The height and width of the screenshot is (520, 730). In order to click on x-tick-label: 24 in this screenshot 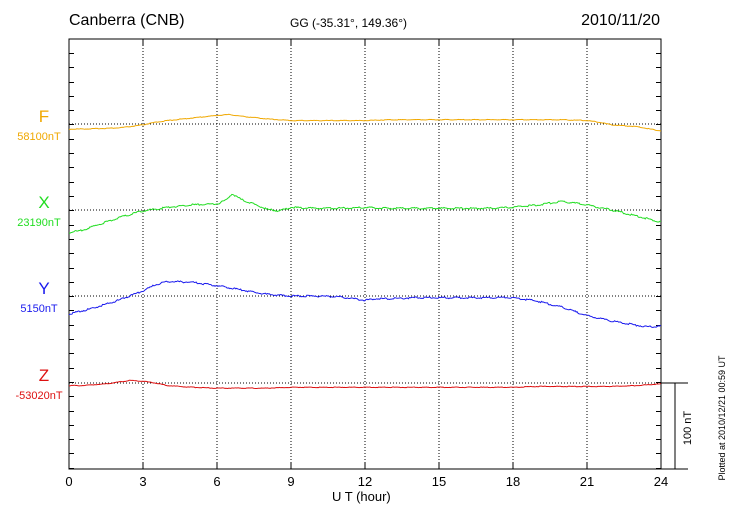, I will do `click(661, 481)`.